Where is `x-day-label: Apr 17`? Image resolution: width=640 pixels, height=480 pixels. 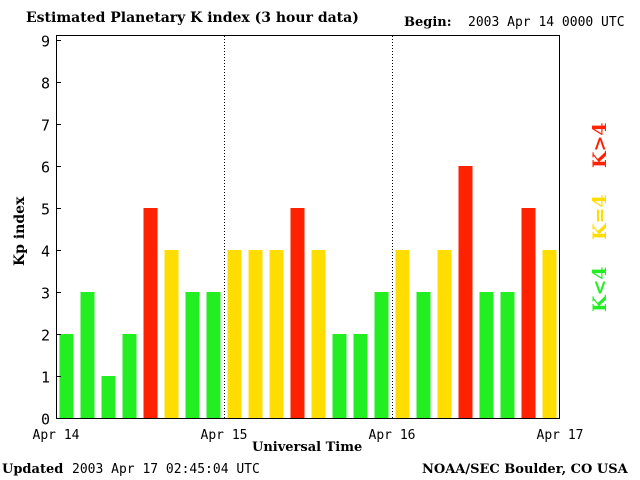 x-day-label: Apr 17 is located at coordinates (560, 435).